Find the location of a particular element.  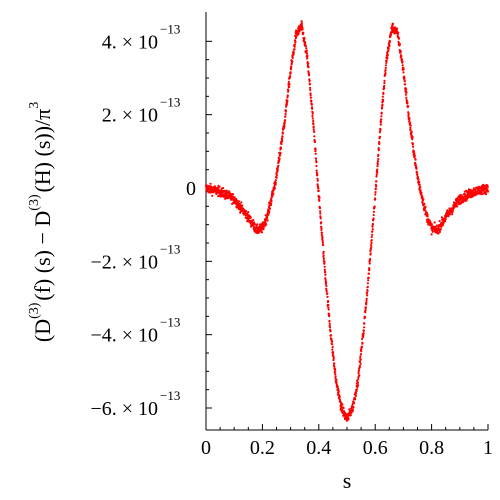

y-axis-title-part: (D is located at coordinates (42, 330).